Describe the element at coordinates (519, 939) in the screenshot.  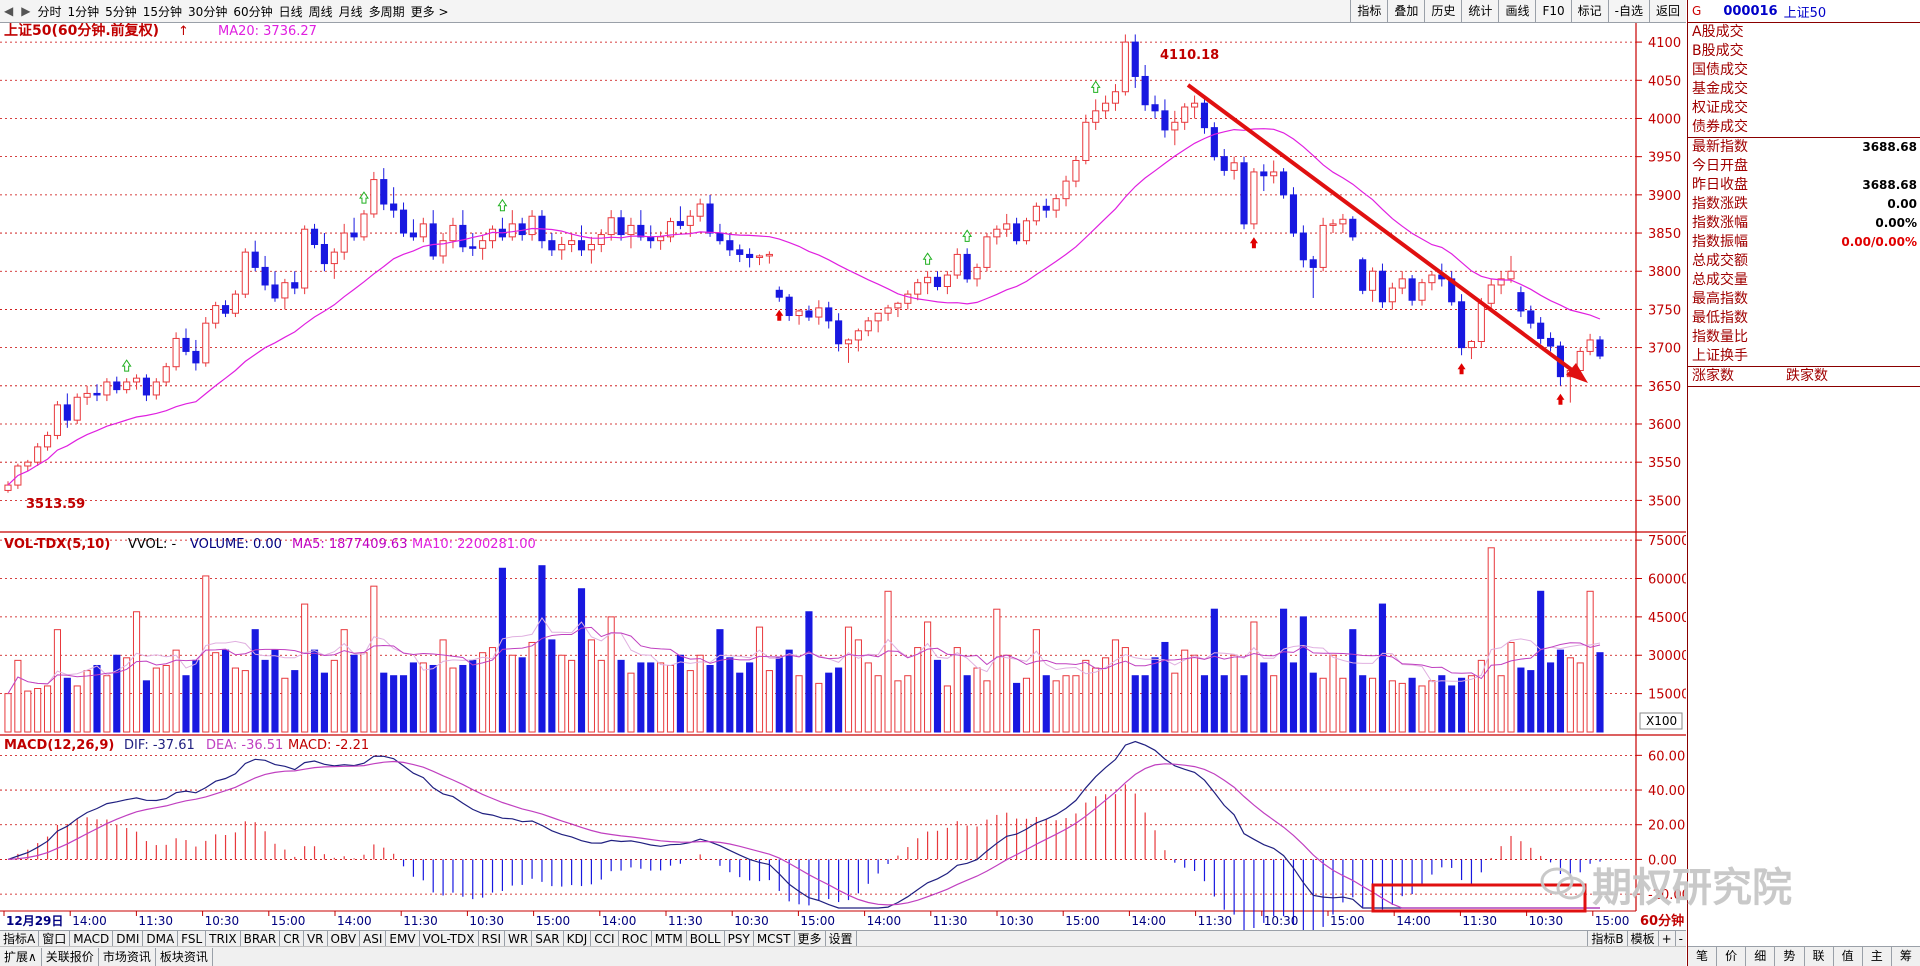
I see `indicator-tab-15: WR` at that location.